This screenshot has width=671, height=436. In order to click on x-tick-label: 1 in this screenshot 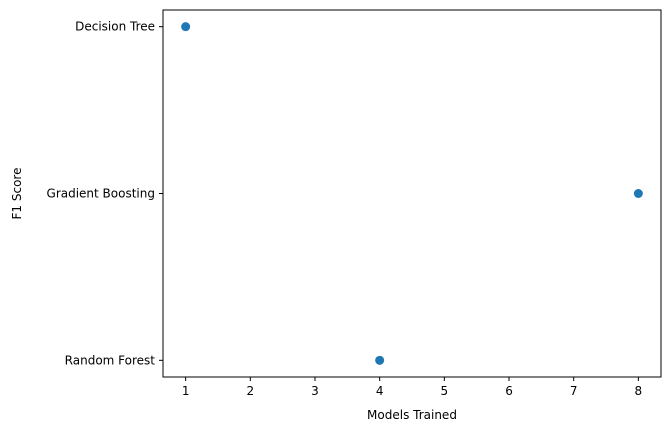, I will do `click(186, 391)`.